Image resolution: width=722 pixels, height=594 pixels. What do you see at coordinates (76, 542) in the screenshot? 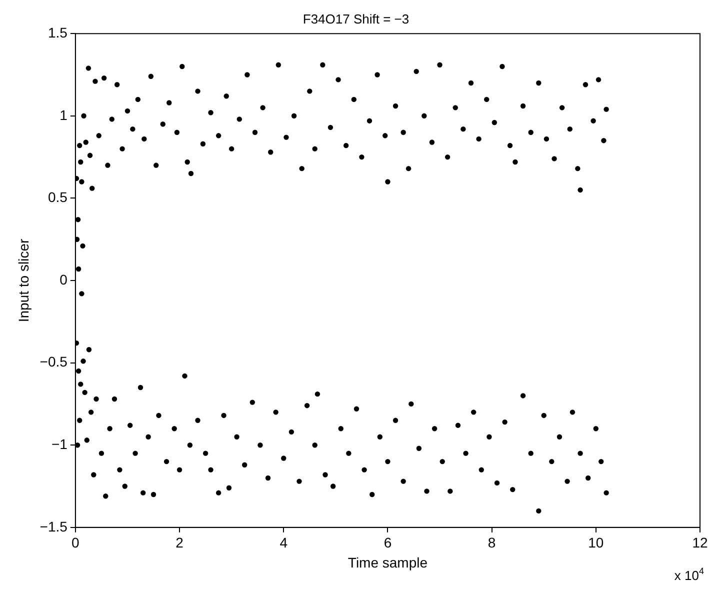
I see `x-tick-label: 0` at bounding box center [76, 542].